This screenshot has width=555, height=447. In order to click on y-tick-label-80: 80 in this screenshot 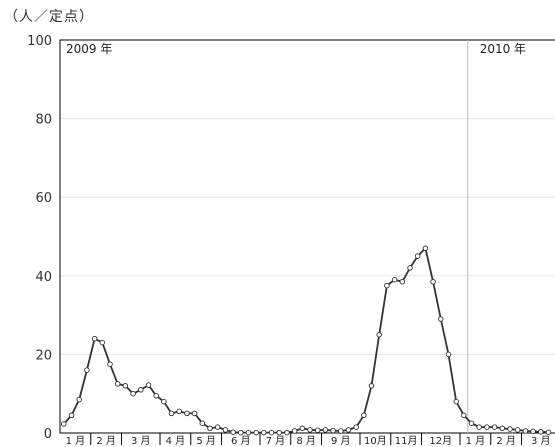, I will do `click(43, 120)`.